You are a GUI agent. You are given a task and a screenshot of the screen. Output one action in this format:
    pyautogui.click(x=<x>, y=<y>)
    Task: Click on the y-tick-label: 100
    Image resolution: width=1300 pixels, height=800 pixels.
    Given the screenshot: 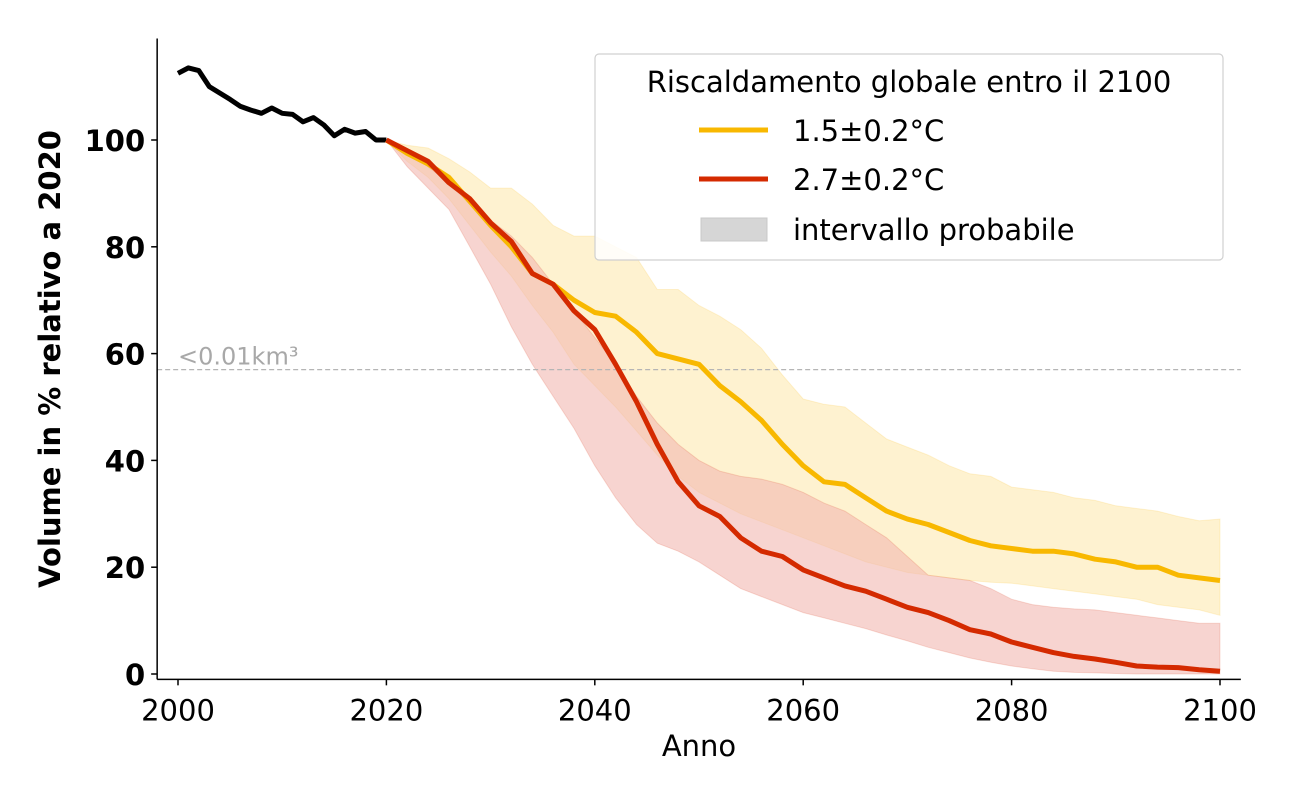 What is the action you would take?
    pyautogui.click(x=115, y=141)
    